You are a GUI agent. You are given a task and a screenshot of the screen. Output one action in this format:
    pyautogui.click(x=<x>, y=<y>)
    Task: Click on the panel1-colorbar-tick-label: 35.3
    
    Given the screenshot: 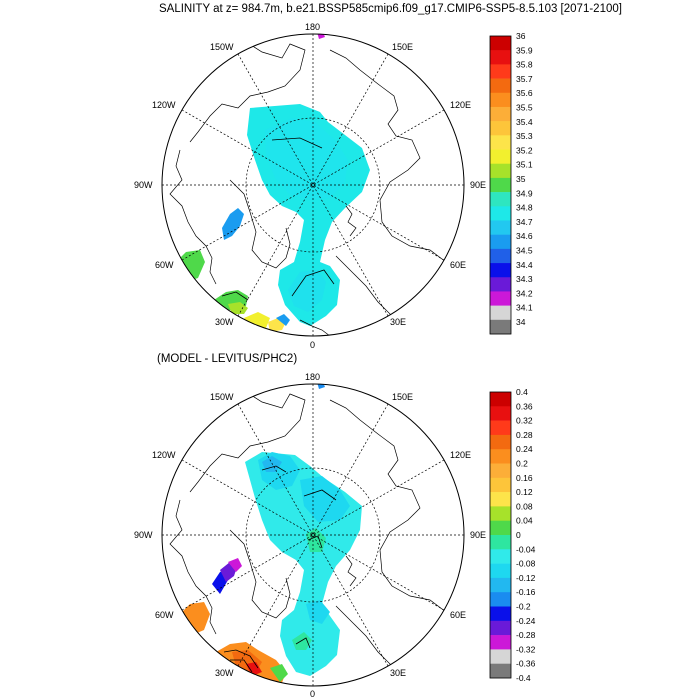 What is the action you would take?
    pyautogui.click(x=524, y=136)
    